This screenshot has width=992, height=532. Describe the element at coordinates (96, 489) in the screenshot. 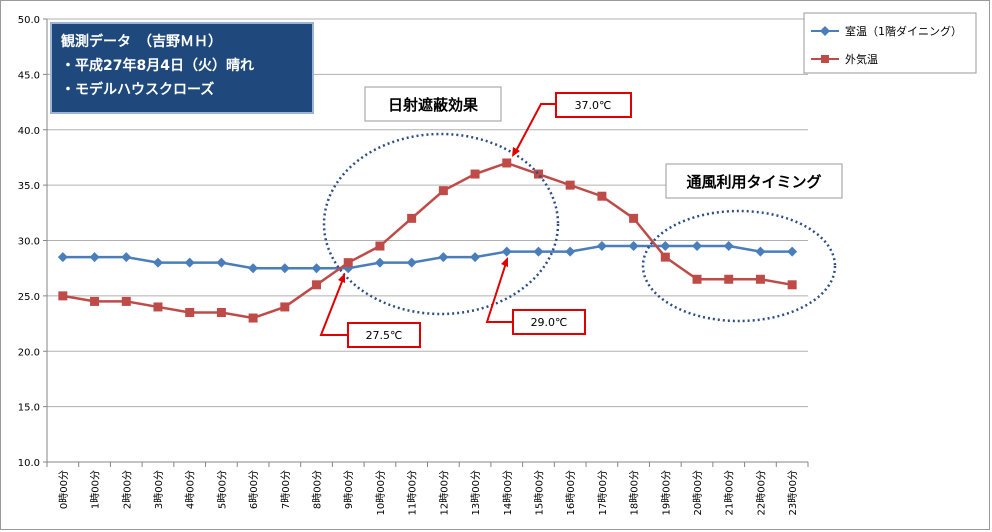

I see `x-tick-label: 1時00分` at that location.